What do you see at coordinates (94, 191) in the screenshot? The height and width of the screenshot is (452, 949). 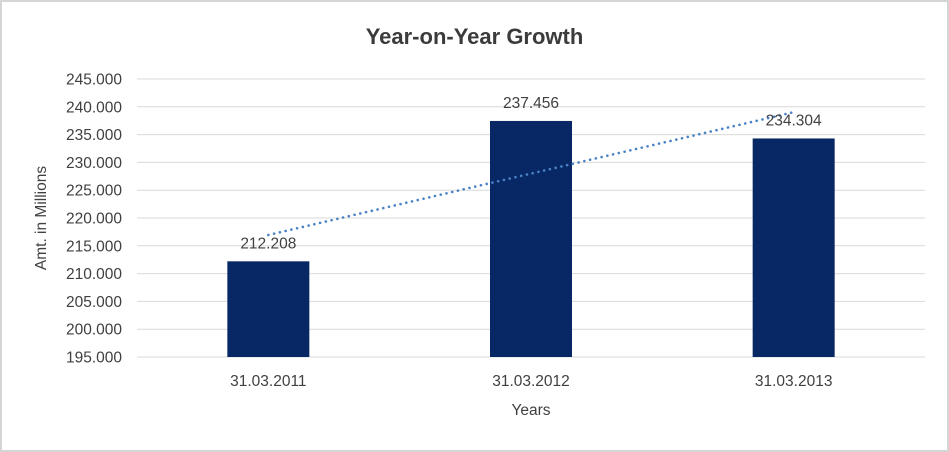 I see `y-tick-label: 225.000` at bounding box center [94, 191].